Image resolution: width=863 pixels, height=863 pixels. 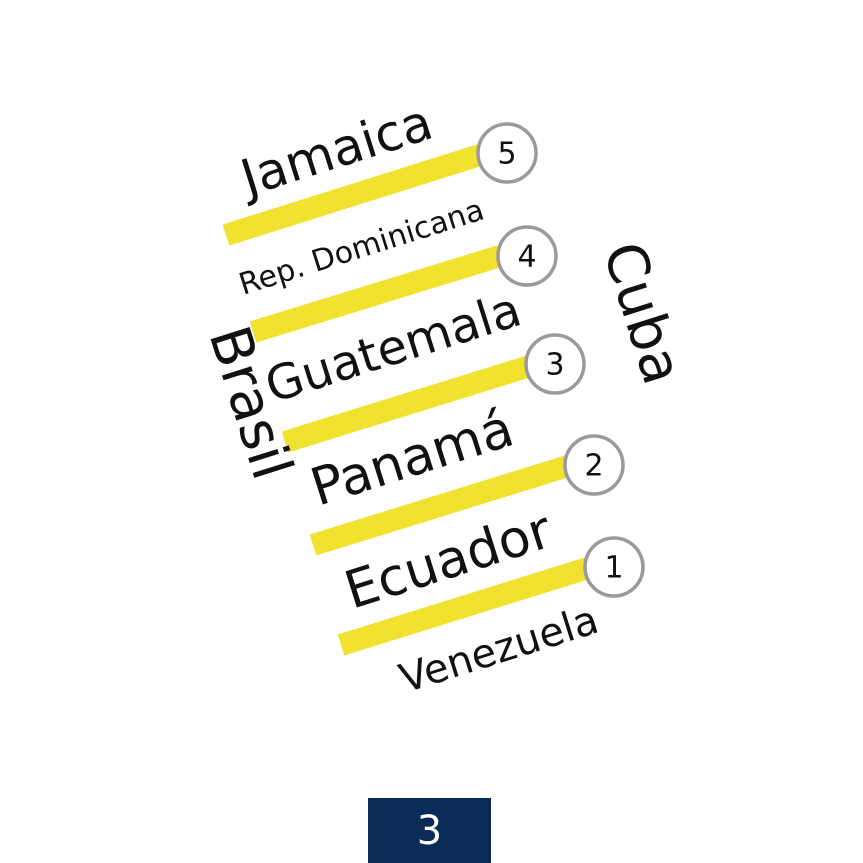 I want to click on rank-badge-5-number: 5, so click(x=506, y=154).